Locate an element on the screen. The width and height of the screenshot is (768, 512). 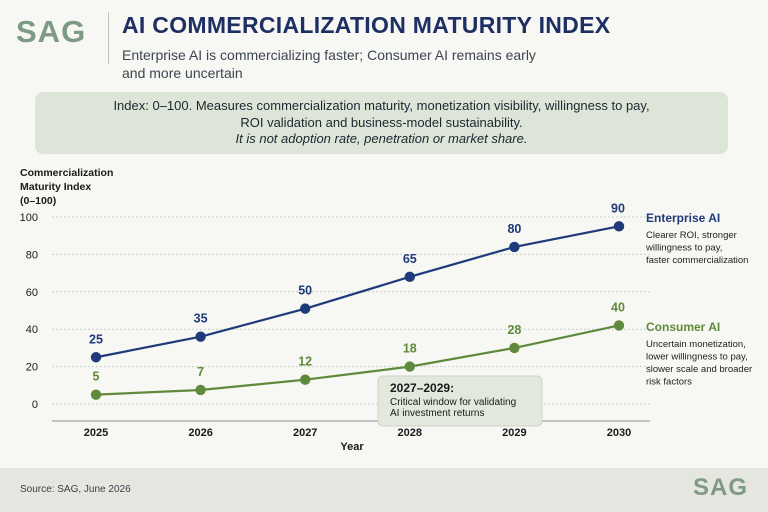
x-tick-label: 2027 is located at coordinates (305, 433).